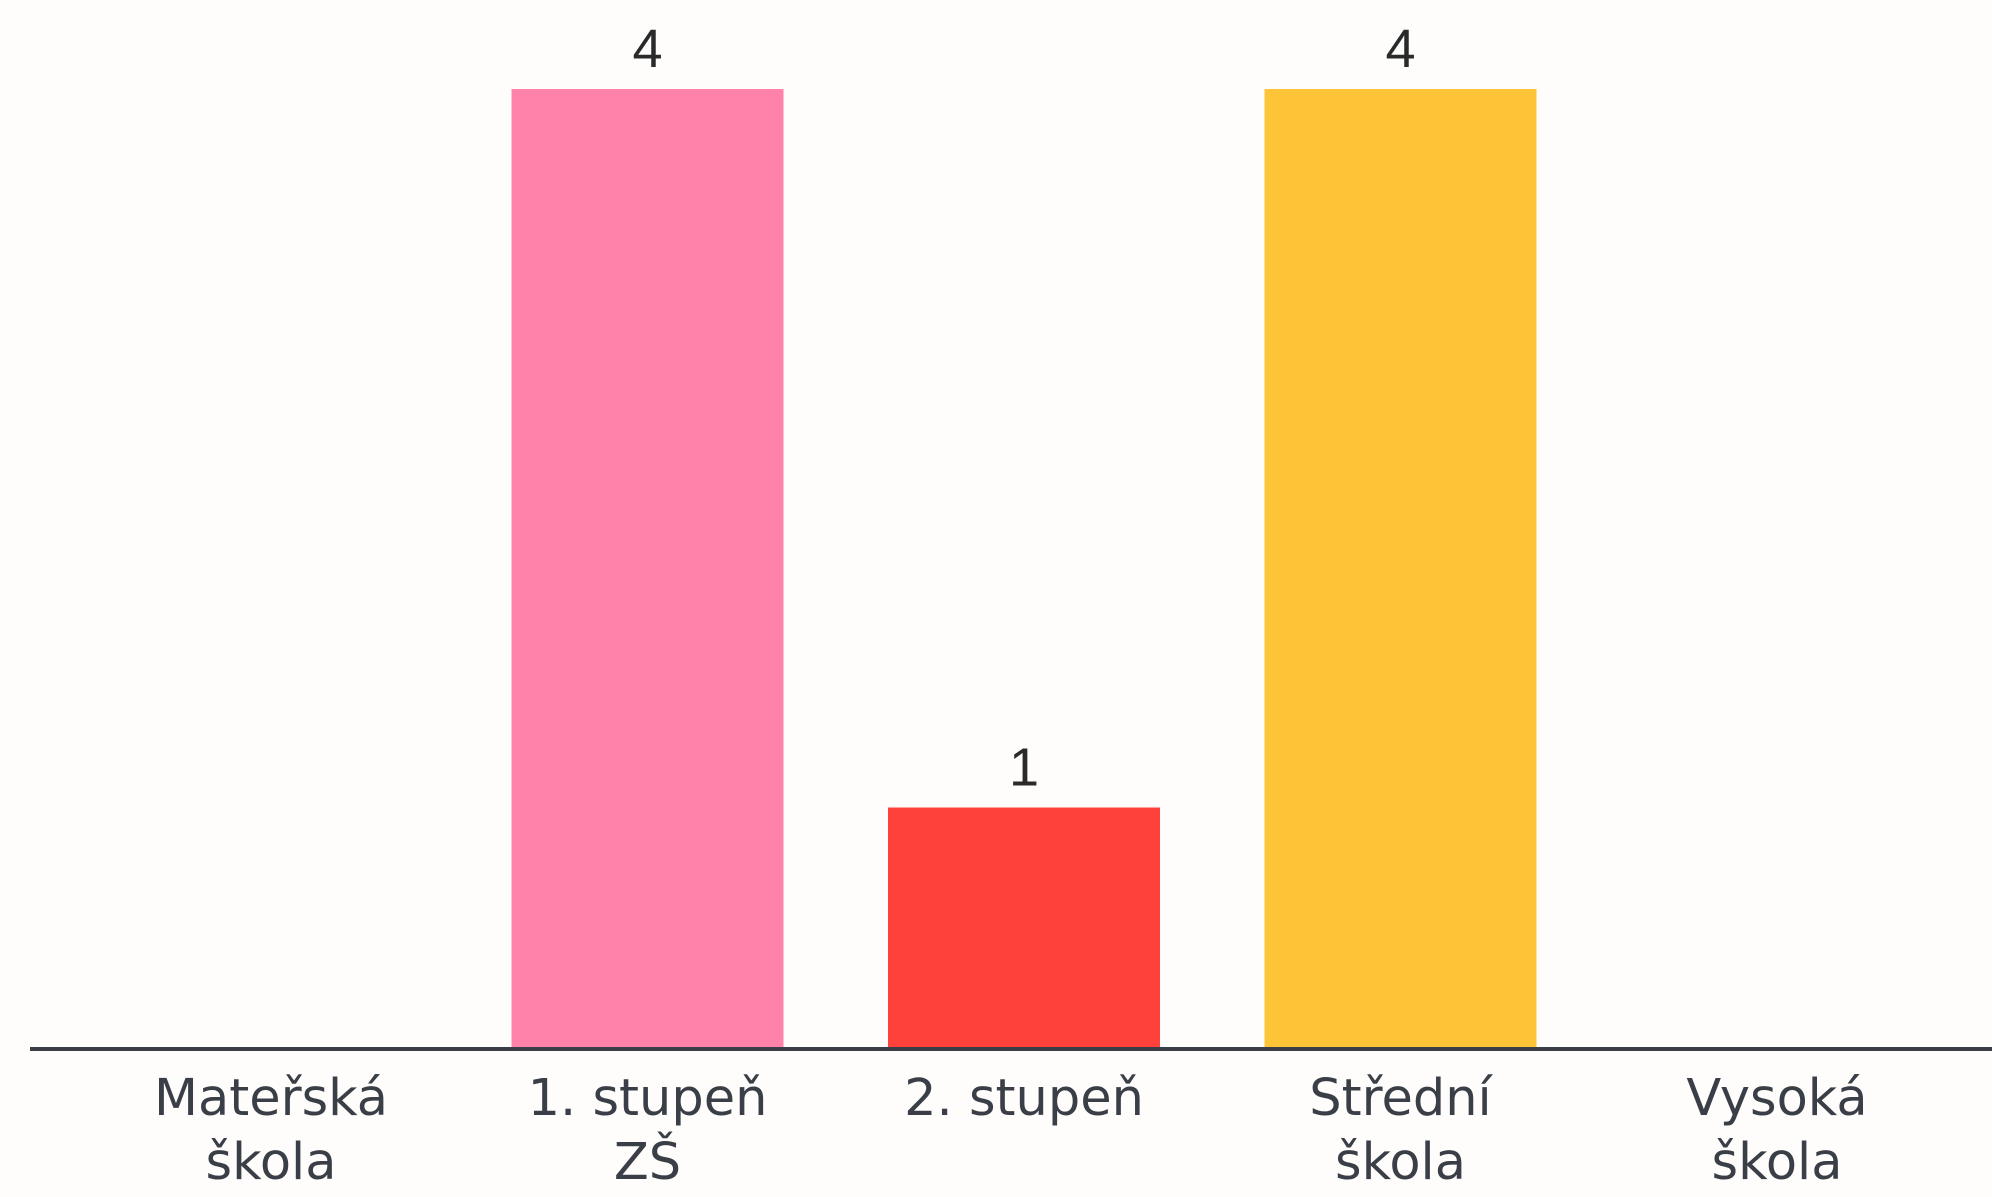 Image resolution: width=1992 pixels, height=1197 pixels. Describe the element at coordinates (1777, 1162) in the screenshot. I see `x-tick-label-4-line-1: škola` at that location.